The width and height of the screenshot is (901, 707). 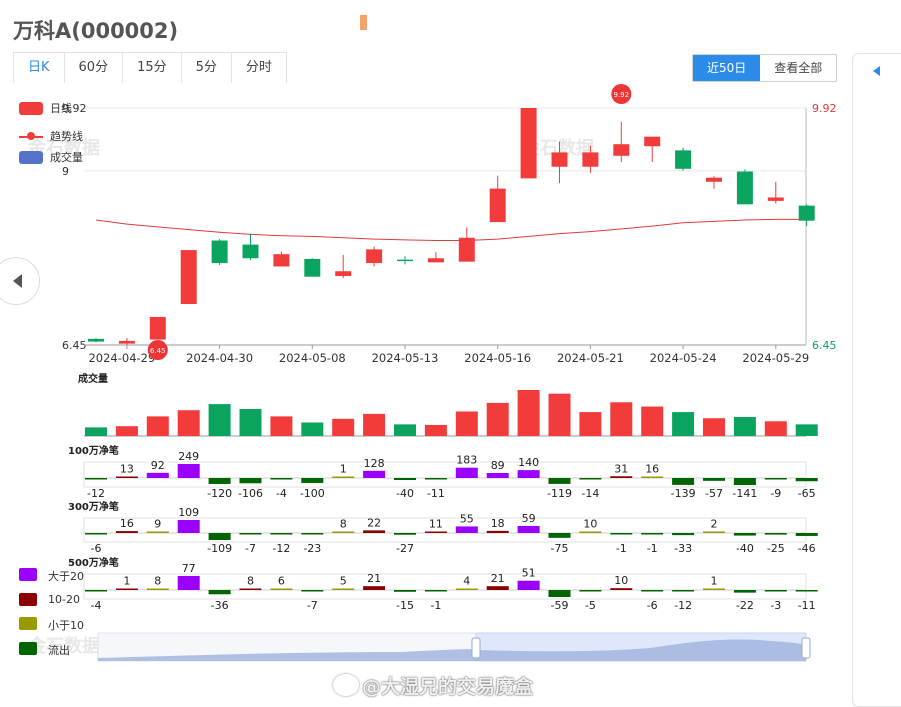 I want to click on net-order-label-0-14: 140, so click(x=528, y=462).